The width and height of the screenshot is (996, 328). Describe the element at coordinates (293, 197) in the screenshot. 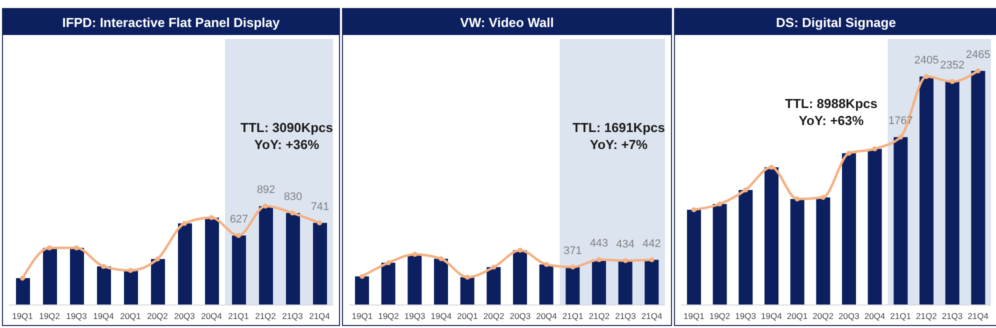

I see `data-label: 830` at that location.